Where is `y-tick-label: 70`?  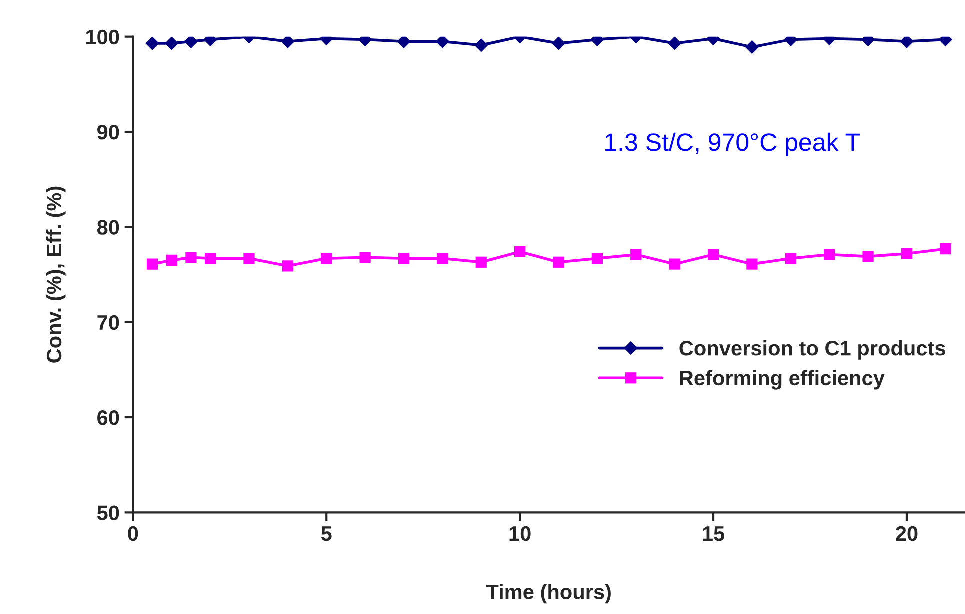
y-tick-label: 70 is located at coordinates (109, 322).